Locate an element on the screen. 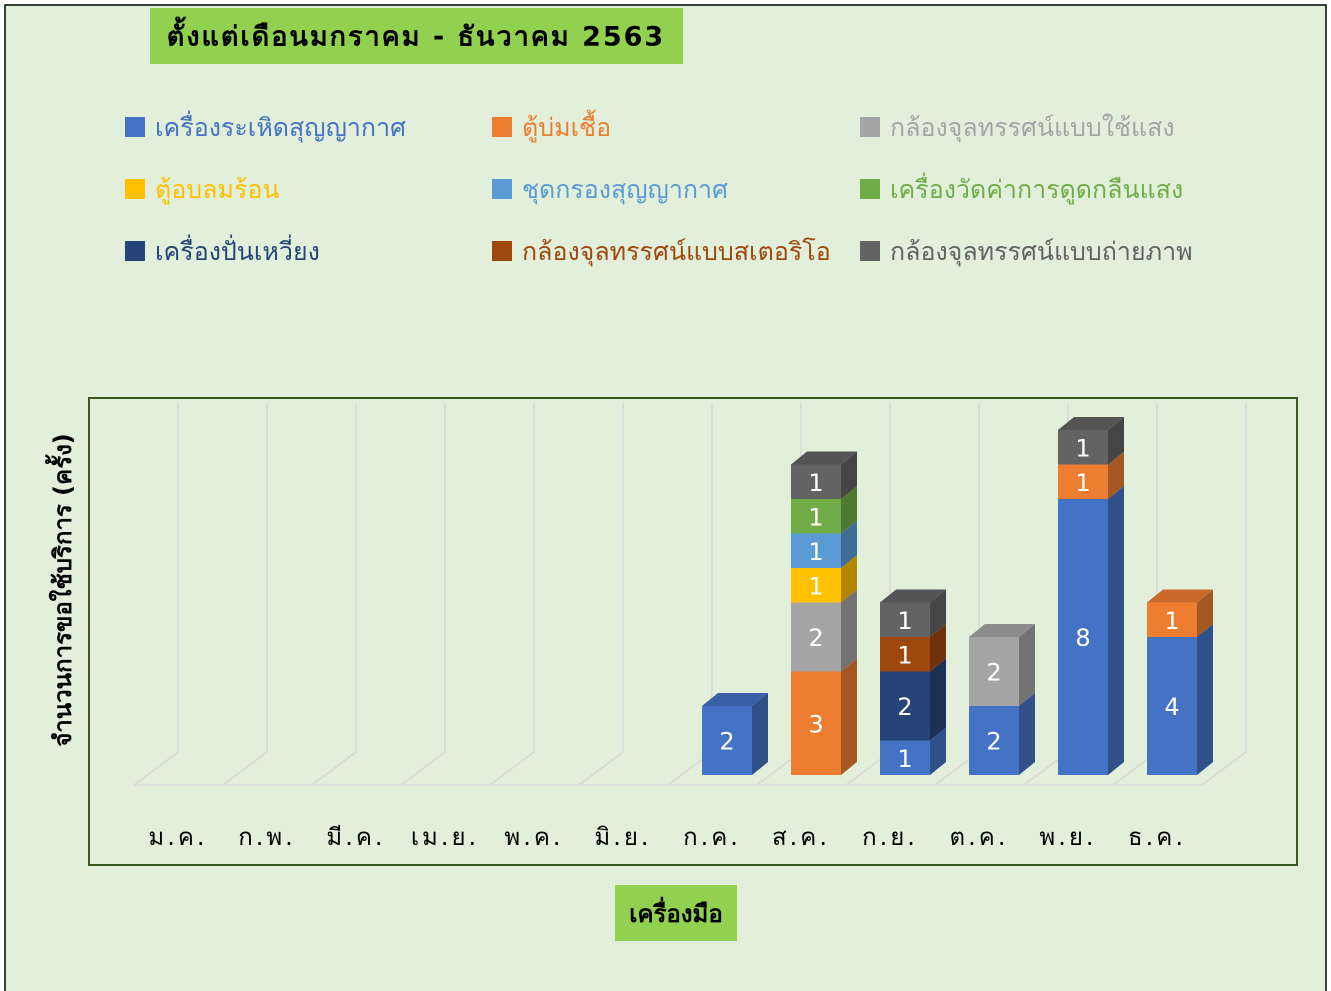 The image size is (1331, 991). x-axis-label: เครื่องมือ is located at coordinates (676, 912).